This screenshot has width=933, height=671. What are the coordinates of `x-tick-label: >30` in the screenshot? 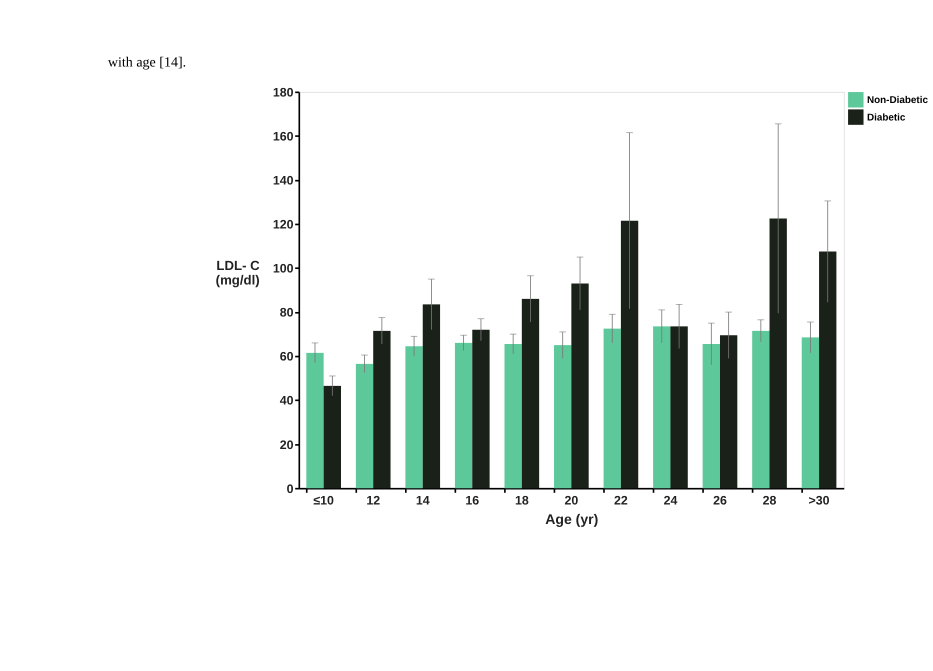 It's located at (819, 500).